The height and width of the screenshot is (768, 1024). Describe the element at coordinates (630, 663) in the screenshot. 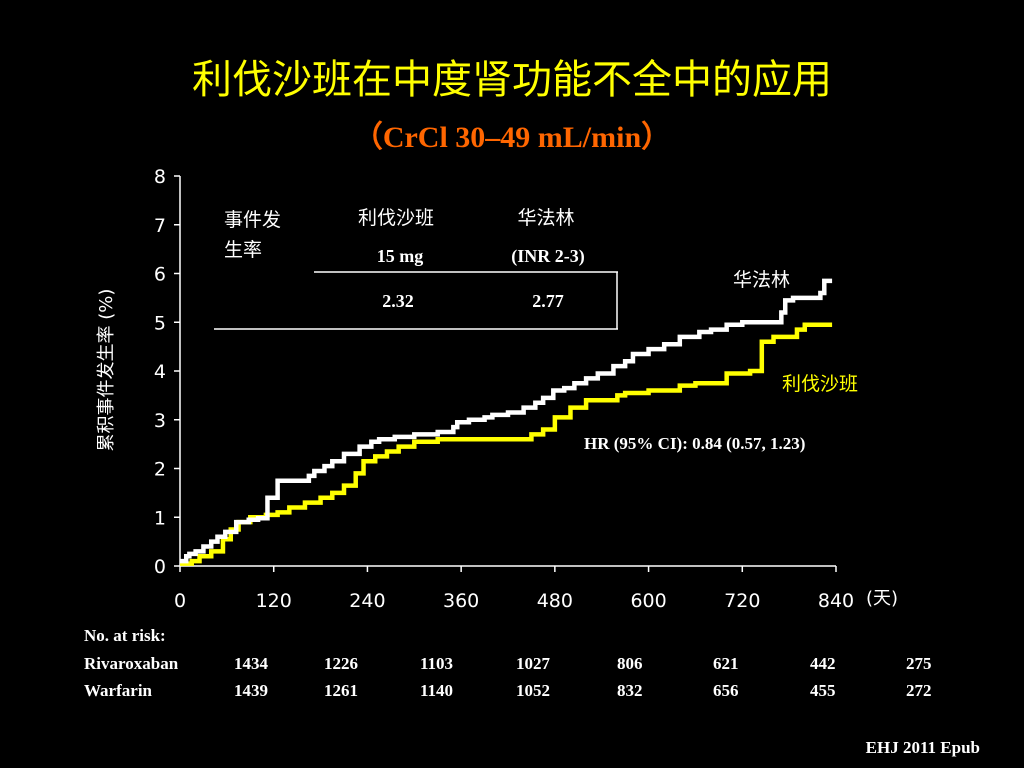

I see `risk-cell: 806` at that location.